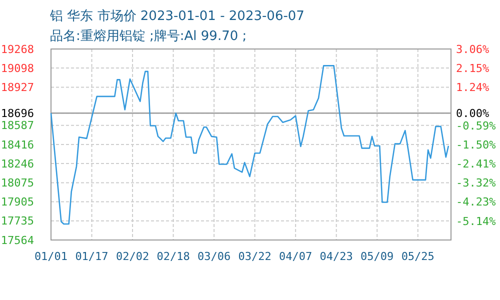  What do you see at coordinates (17, 202) in the screenshot?
I see `y-tick-label: 17905` at bounding box center [17, 202].